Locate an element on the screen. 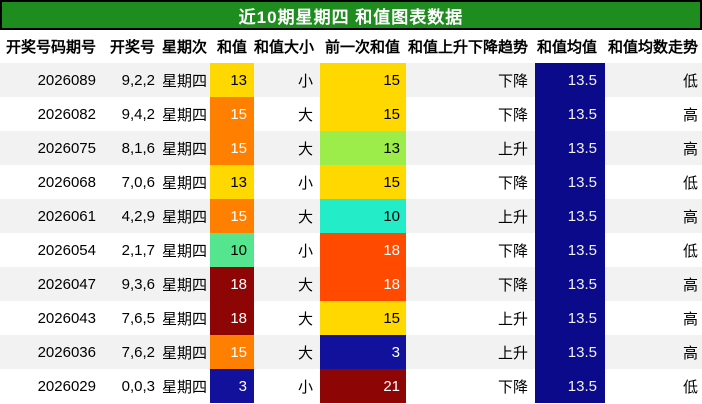 Image resolution: width=702 pixels, height=404 pixels. header-period: 开奖号码期号 is located at coordinates (55, 46).